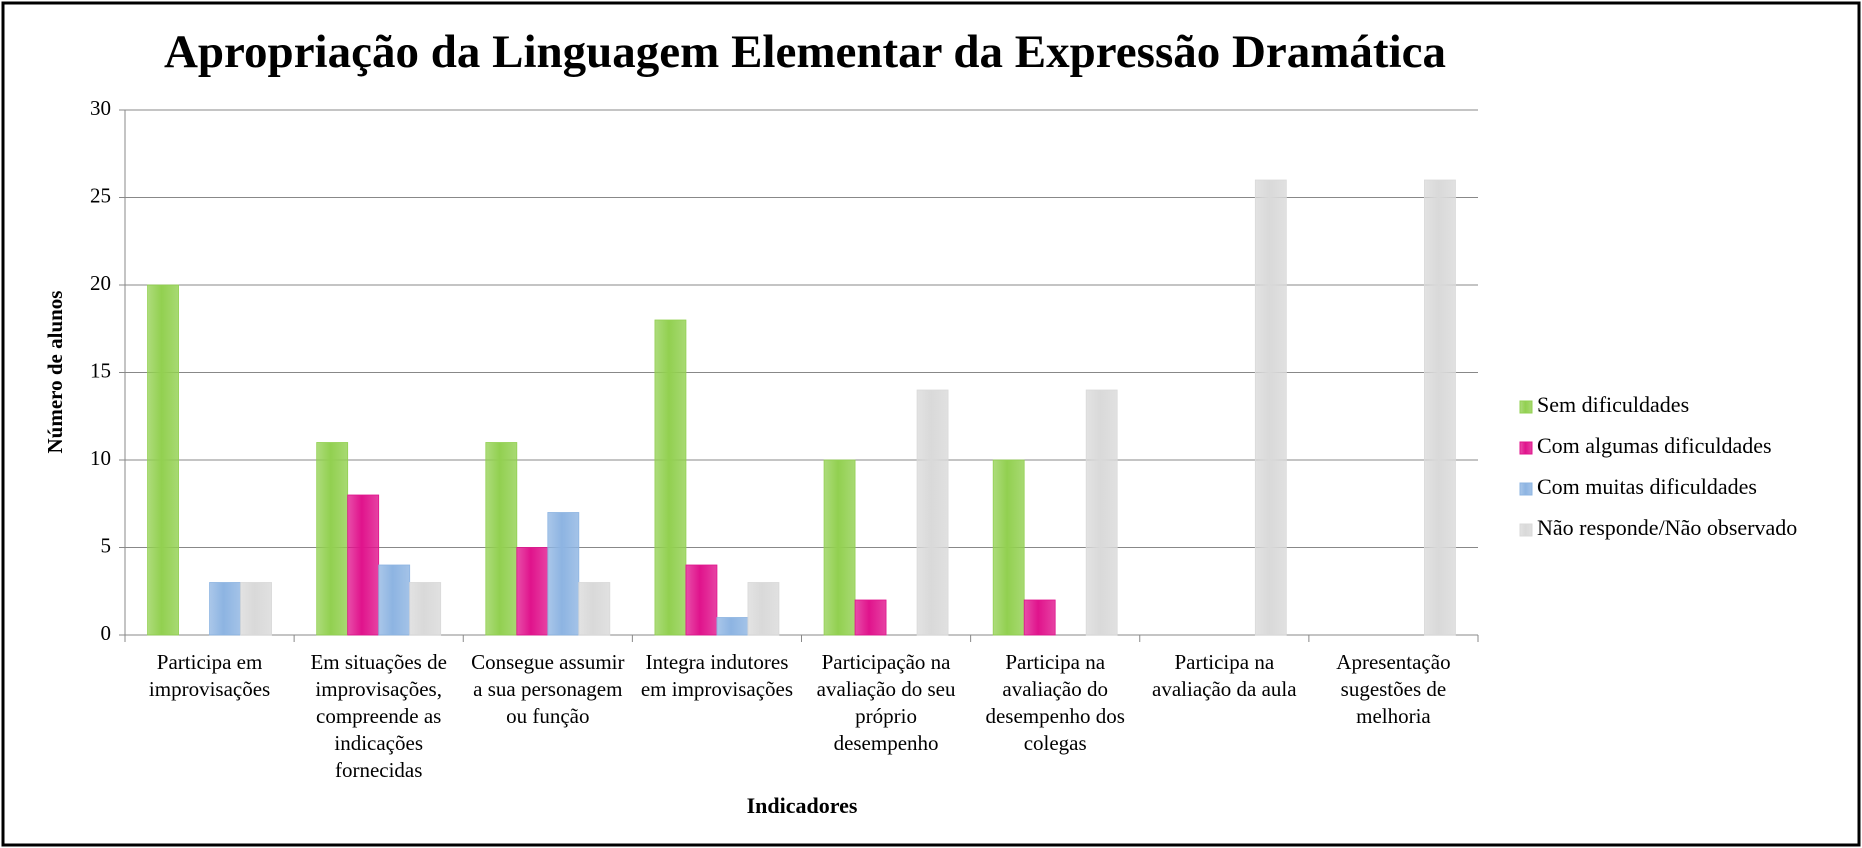  Describe the element at coordinates (55, 372) in the screenshot. I see `y-axis-title: Número de alunos` at that location.